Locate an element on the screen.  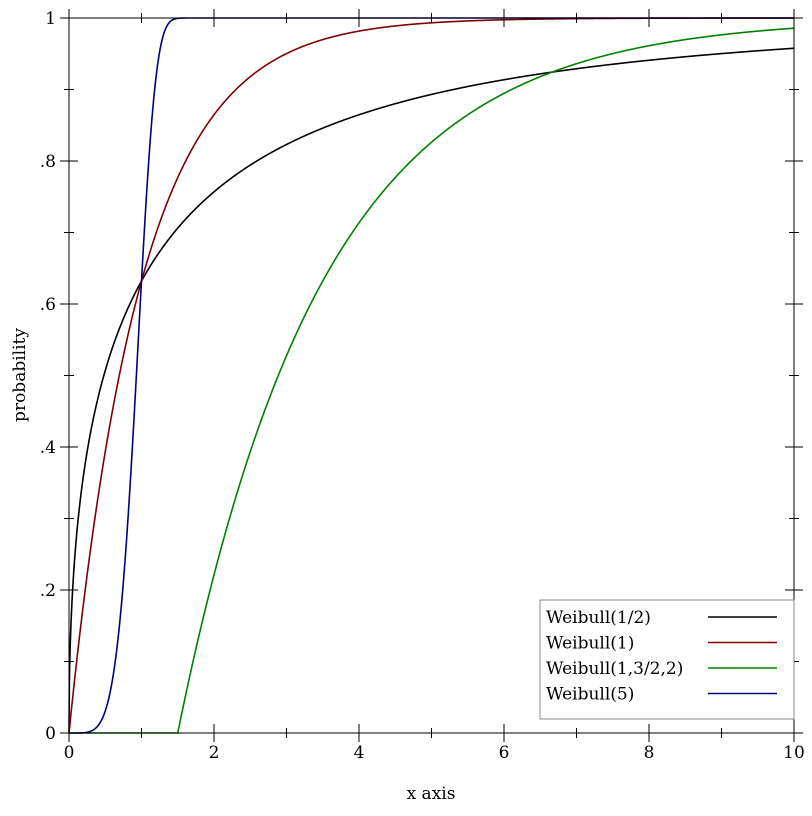
y-axis-label: probability is located at coordinates (20, 375).